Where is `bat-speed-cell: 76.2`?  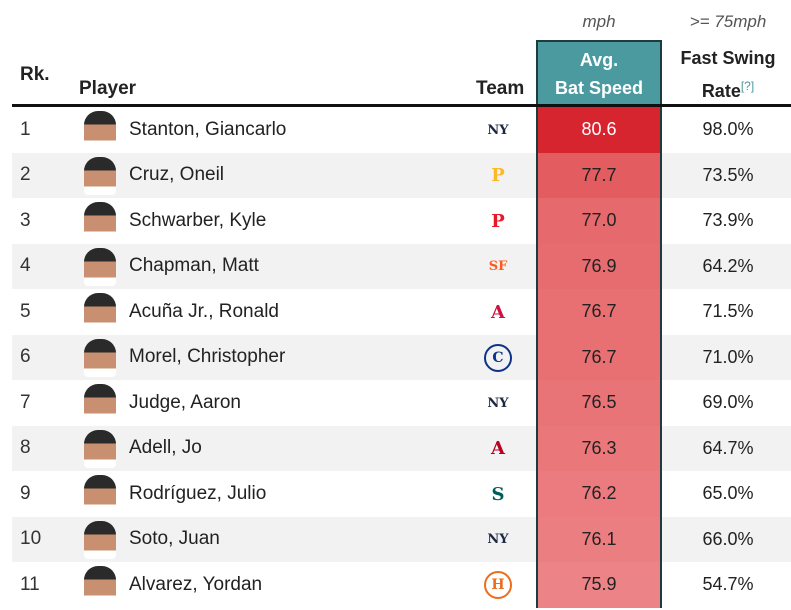
bat-speed-cell: 76.2 is located at coordinates (599, 494).